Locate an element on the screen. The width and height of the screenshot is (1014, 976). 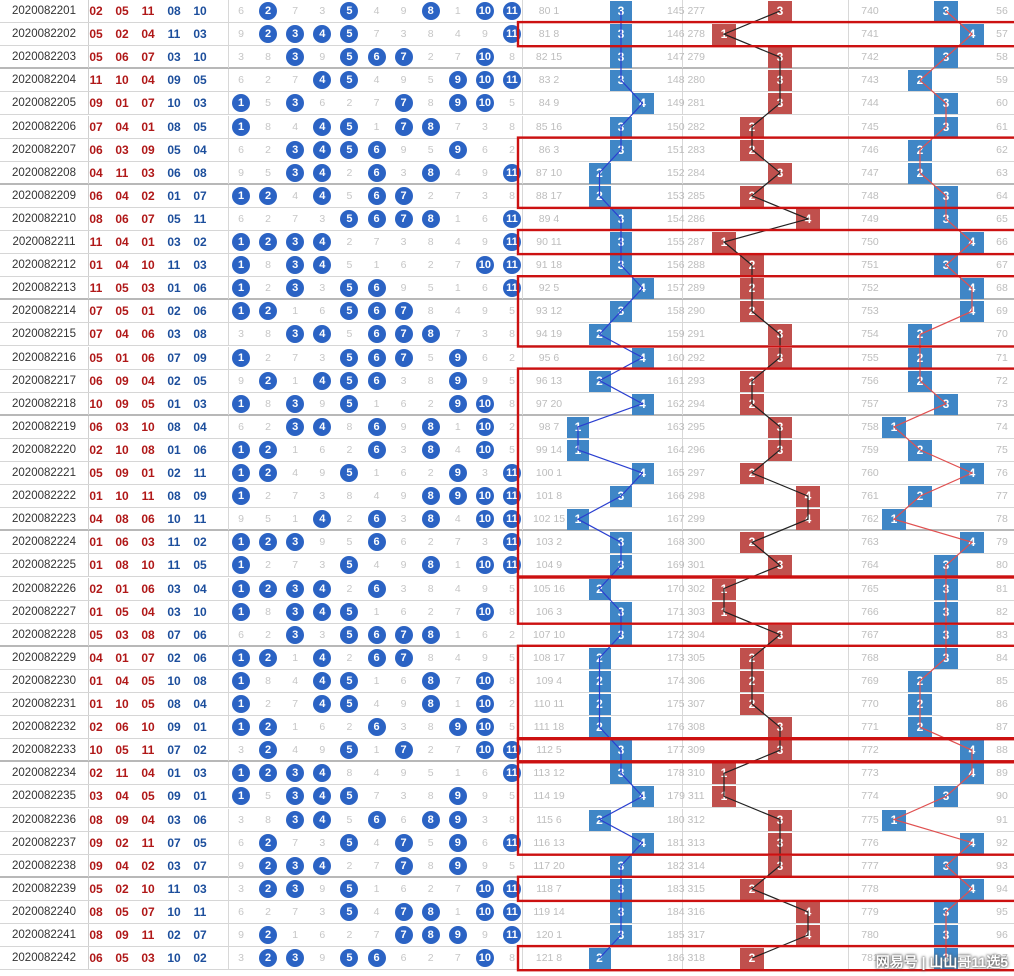
zone-a-stats: 88 17 is located at coordinates (549, 195).